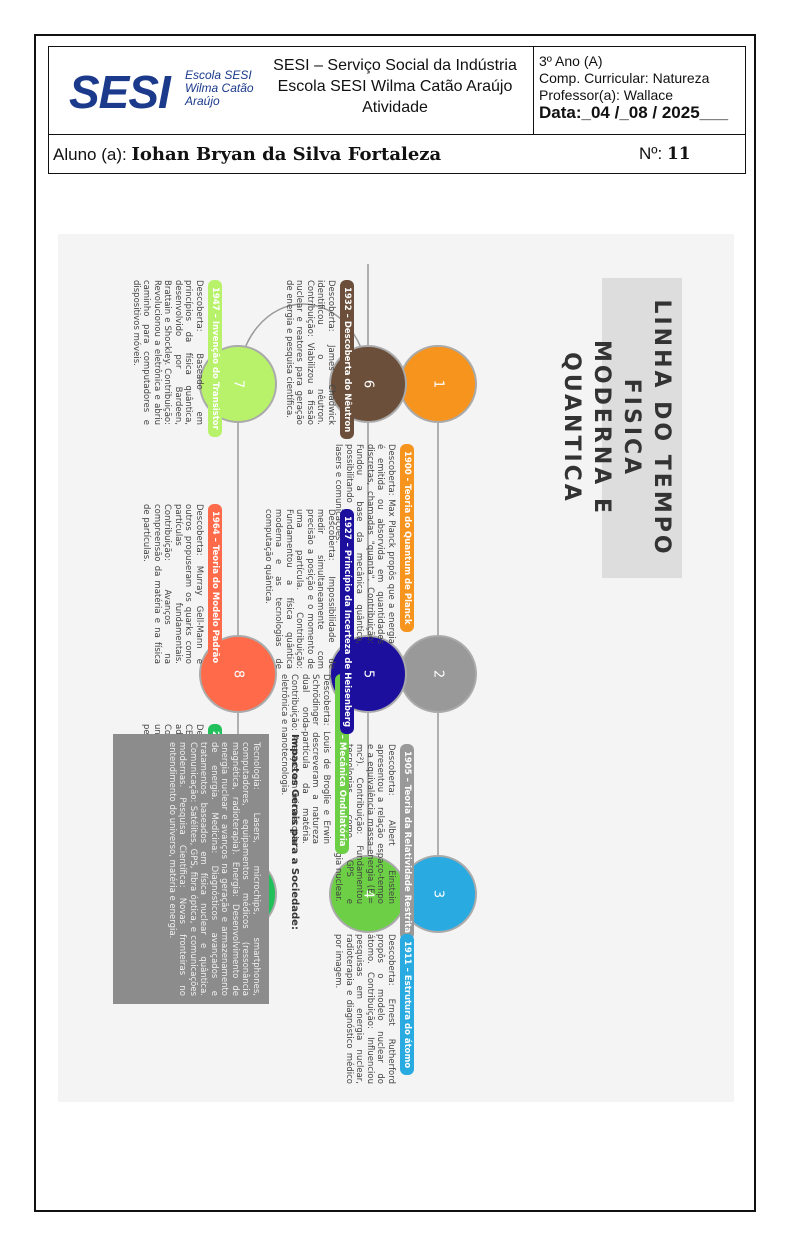 The width and height of the screenshot is (793, 1248). I want to click on event-number-4: 4, so click(368, 894).